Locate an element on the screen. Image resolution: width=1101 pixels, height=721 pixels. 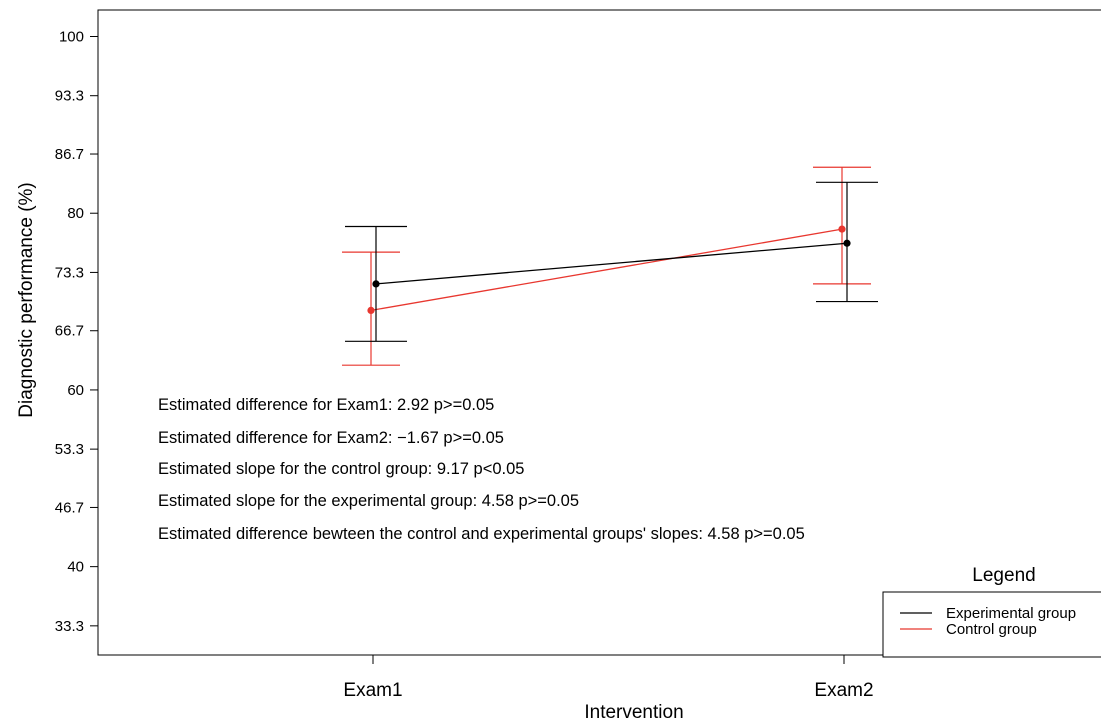
series-control is located at coordinates (606, 266).